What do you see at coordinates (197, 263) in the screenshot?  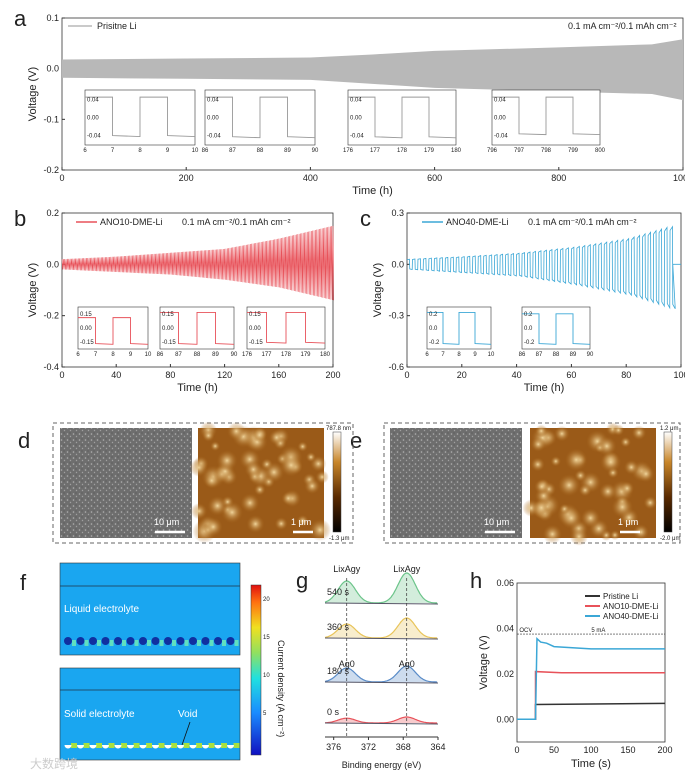 I see `voltage-trace-b` at bounding box center [197, 263].